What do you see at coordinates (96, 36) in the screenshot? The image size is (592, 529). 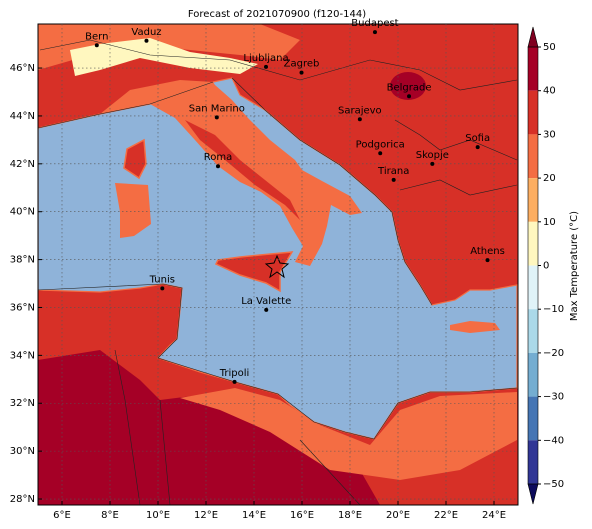 I see `city-label: Bern` at bounding box center [96, 36].